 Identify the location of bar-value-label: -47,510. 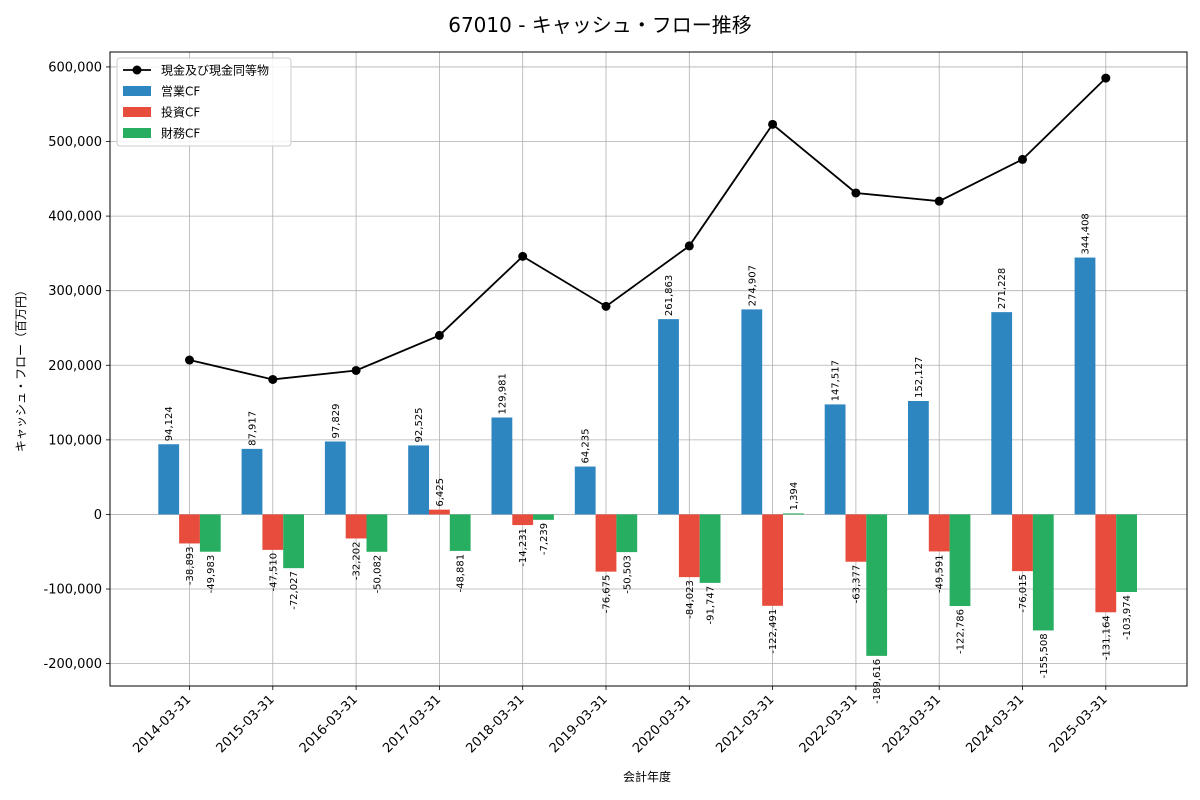
(273, 572).